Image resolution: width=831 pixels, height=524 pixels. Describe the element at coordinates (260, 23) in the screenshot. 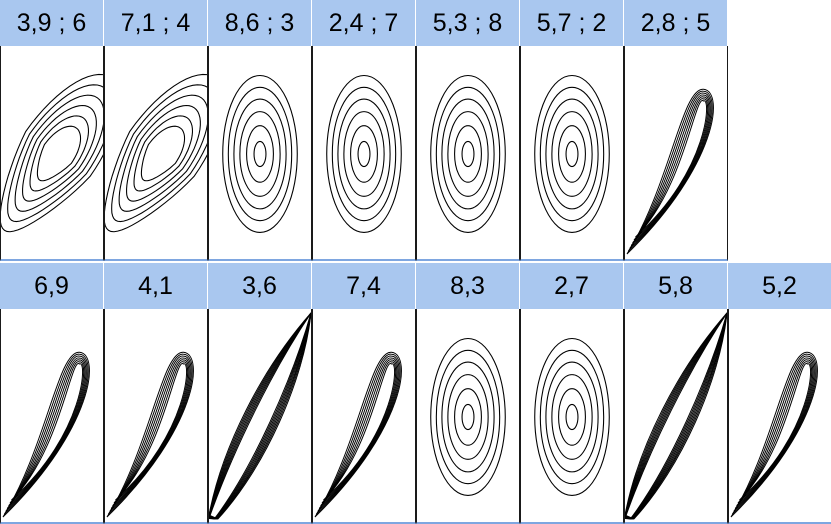

I see `panel-label: 8,6 ; 3` at that location.